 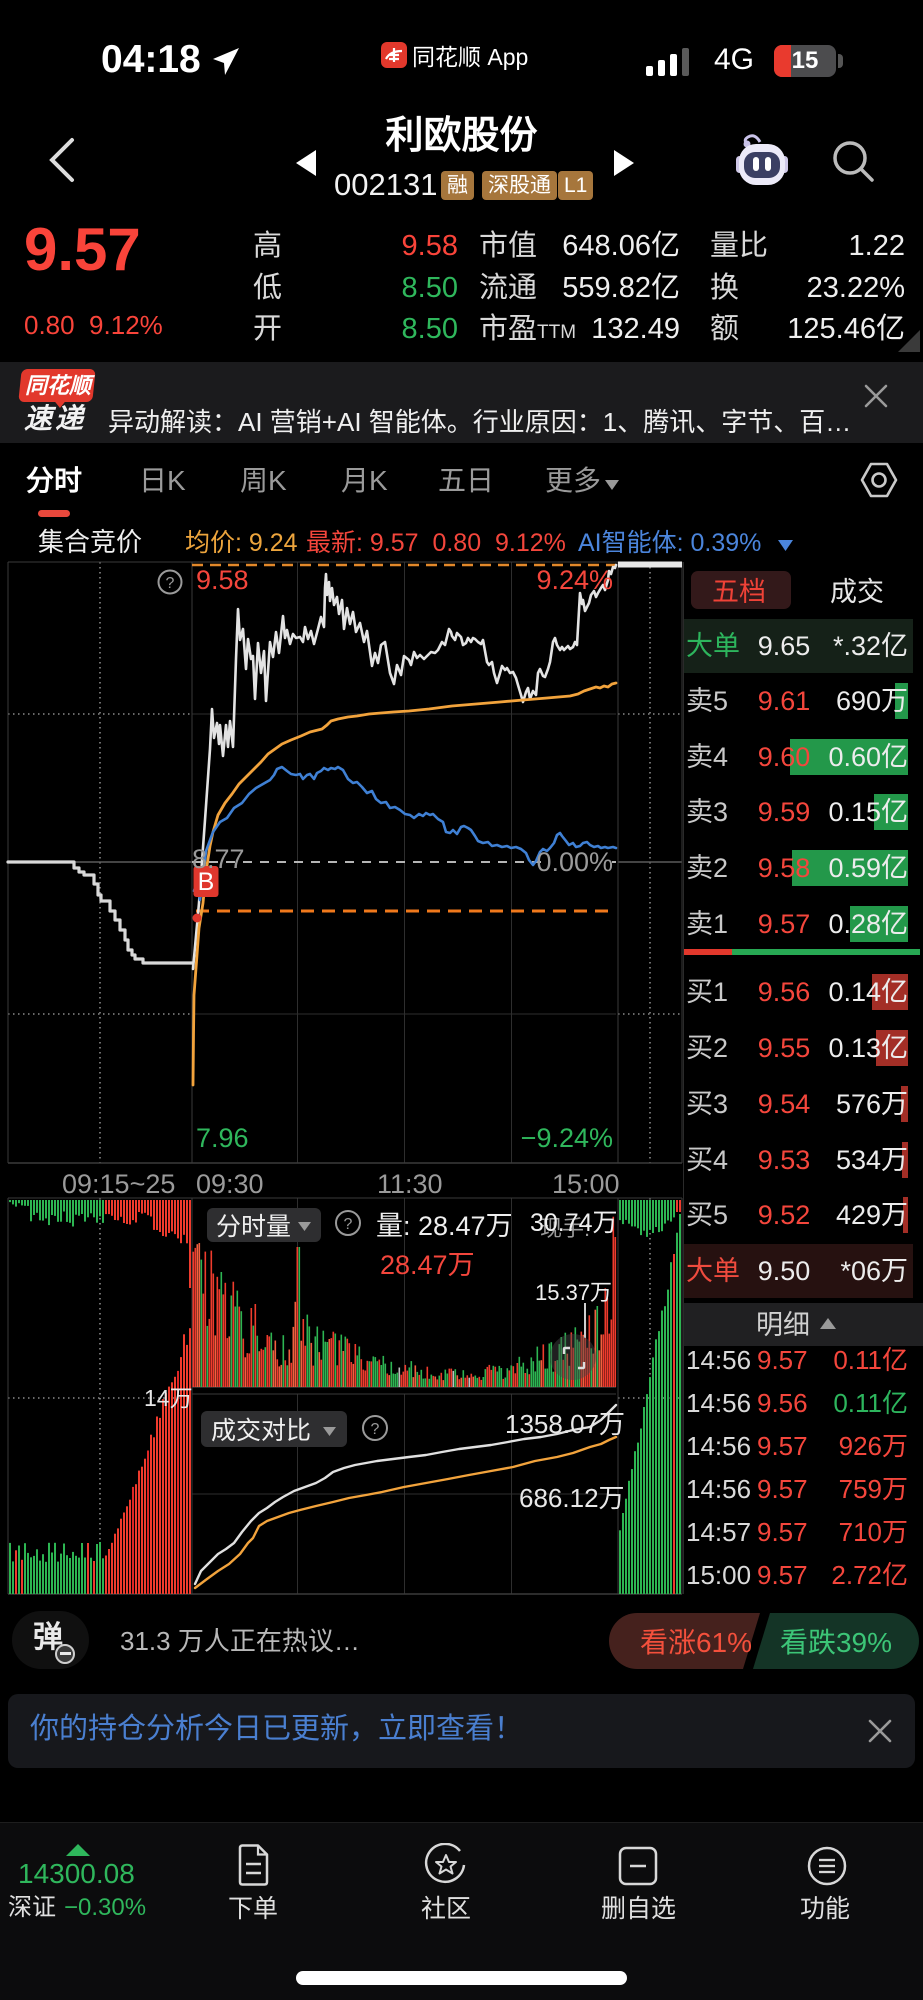 What do you see at coordinates (206, 882) in the screenshot?
I see `svg-text: B` at bounding box center [206, 882].